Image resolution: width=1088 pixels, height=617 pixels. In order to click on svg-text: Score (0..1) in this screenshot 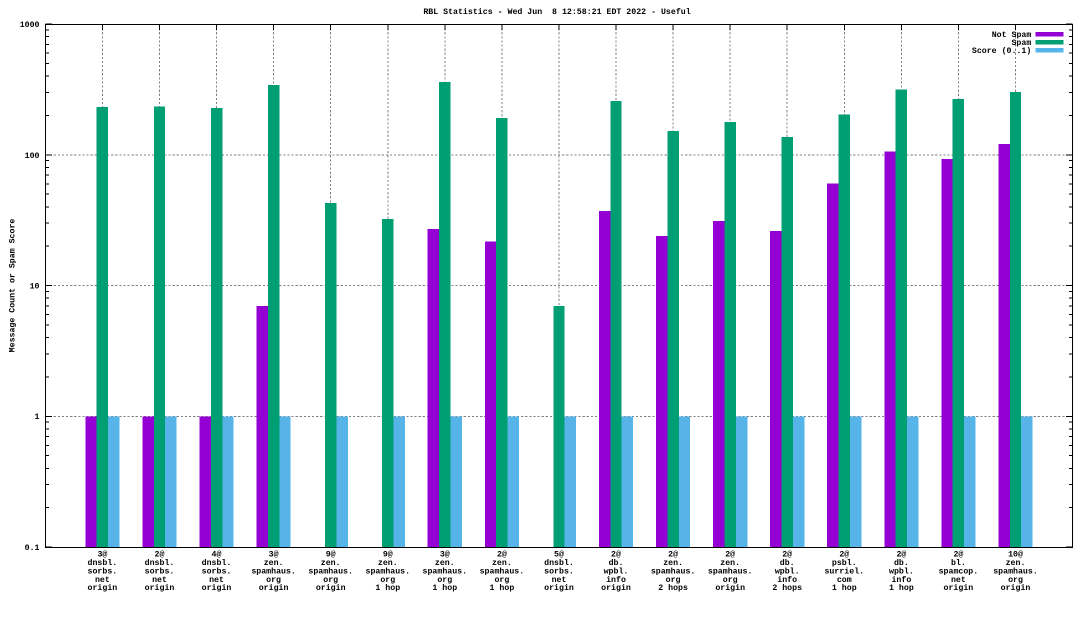, I will do `click(1001, 51)`.